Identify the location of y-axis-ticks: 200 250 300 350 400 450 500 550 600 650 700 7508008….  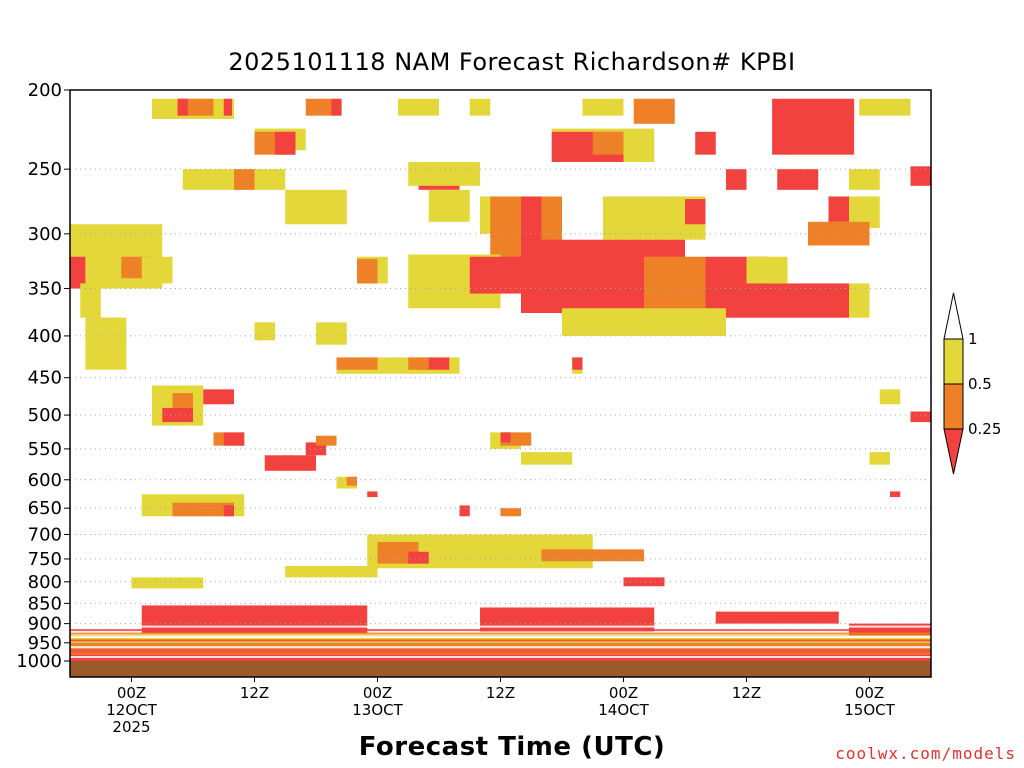
(43, 376).